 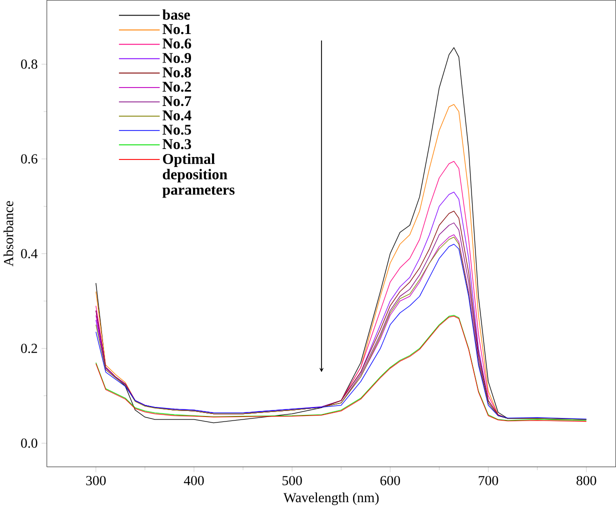 I want to click on legend-label: No.9, so click(x=177, y=58).